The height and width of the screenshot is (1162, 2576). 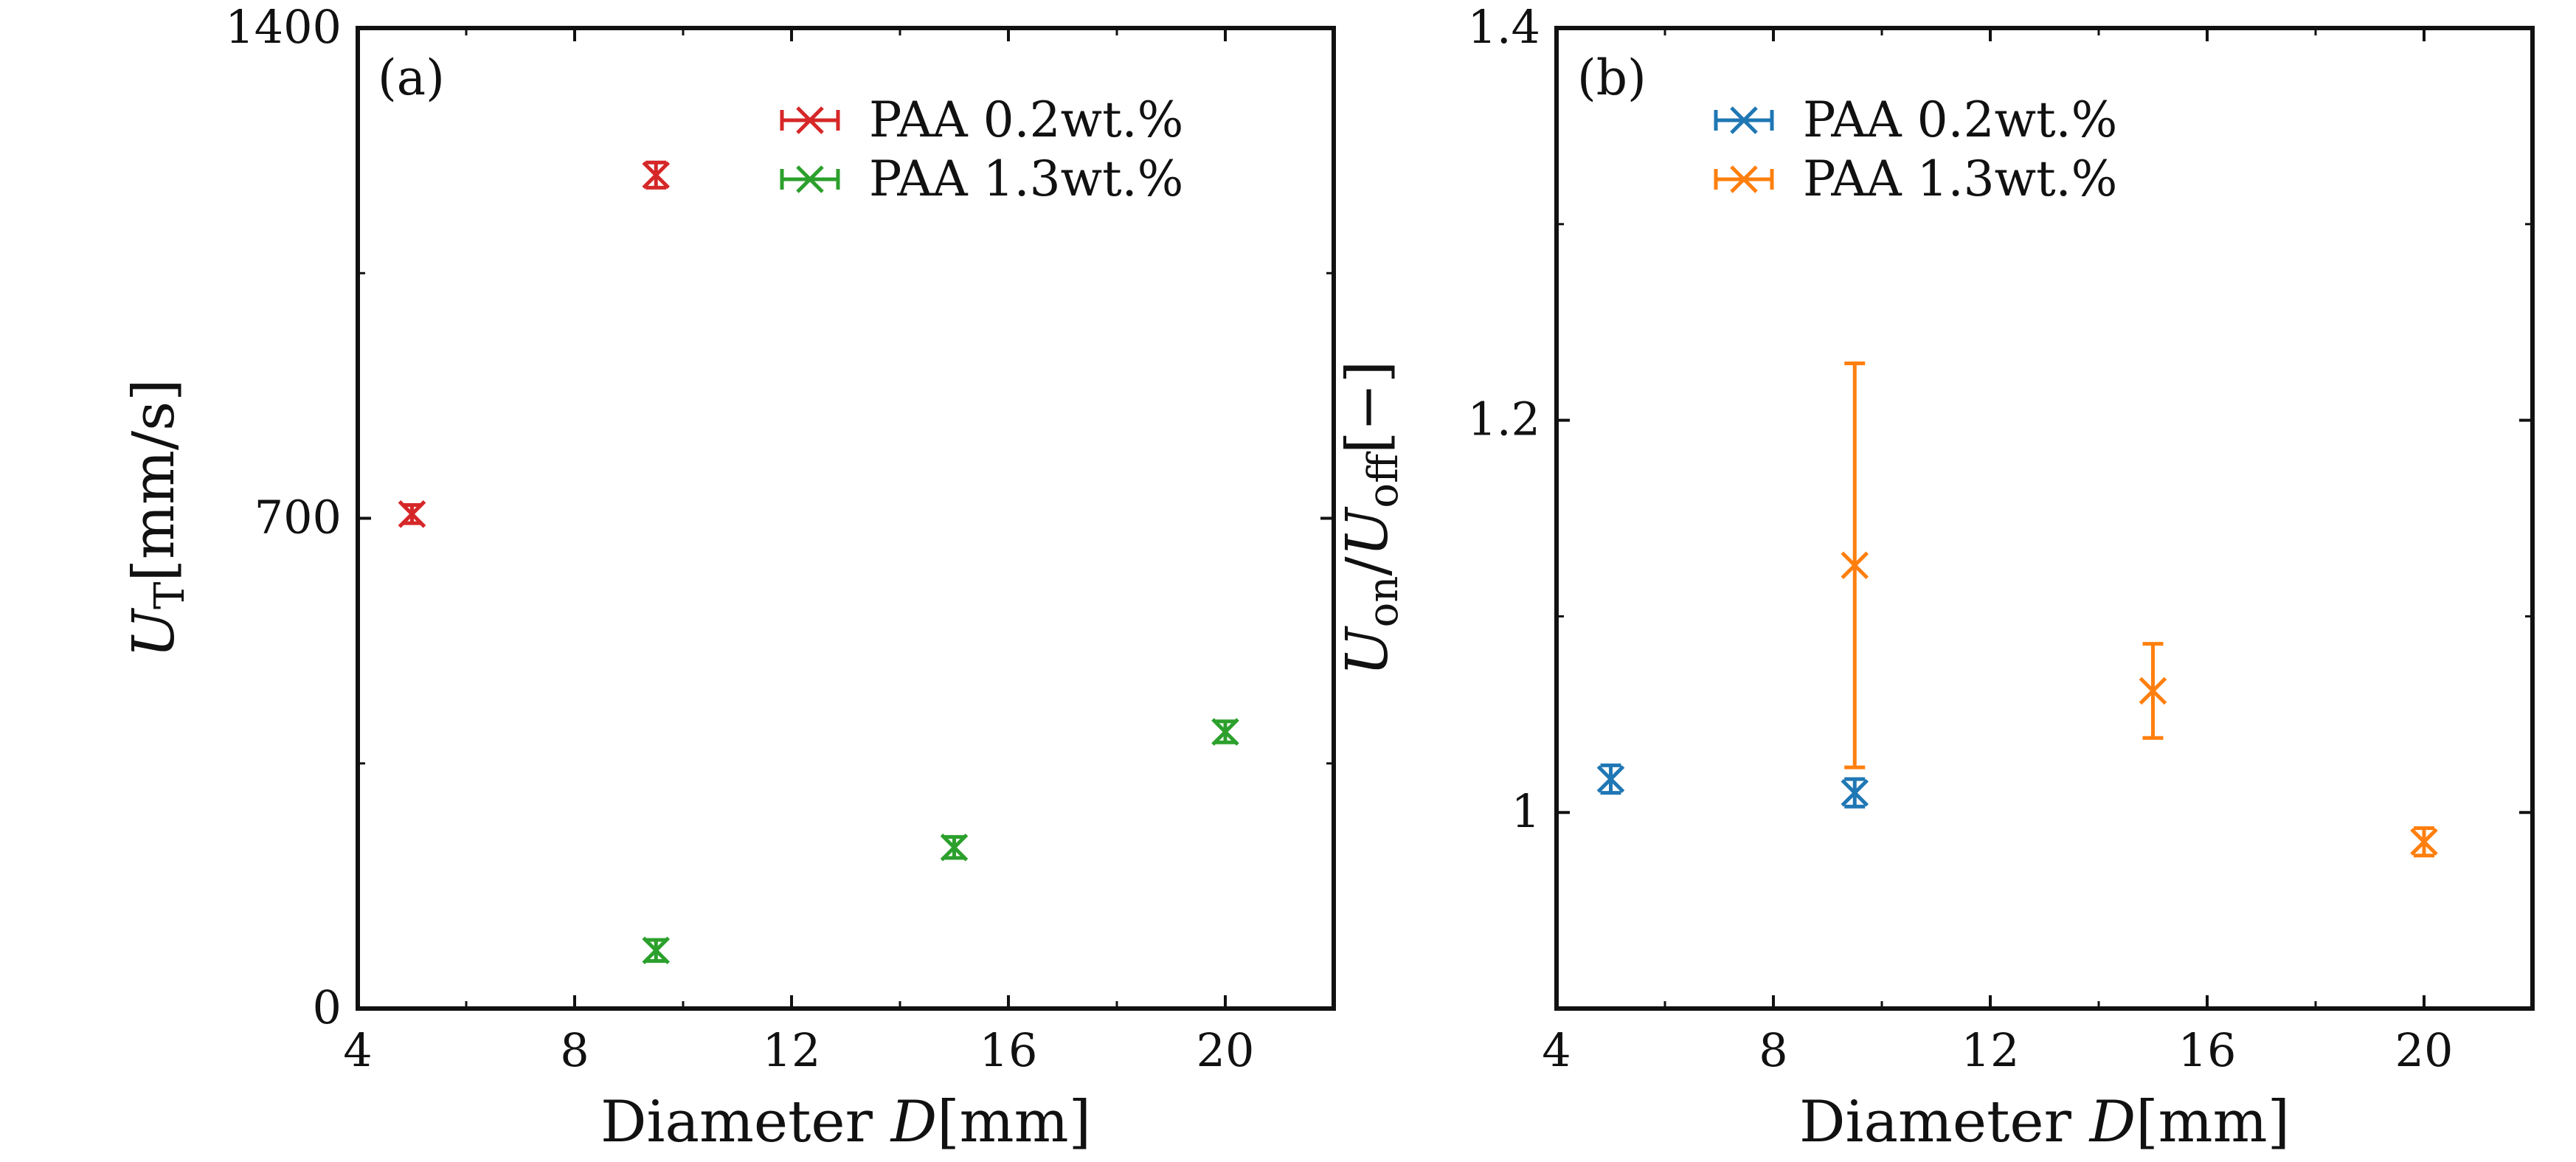 What do you see at coordinates (328, 1007) in the screenshot?
I see `y-tick-label: 0` at bounding box center [328, 1007].